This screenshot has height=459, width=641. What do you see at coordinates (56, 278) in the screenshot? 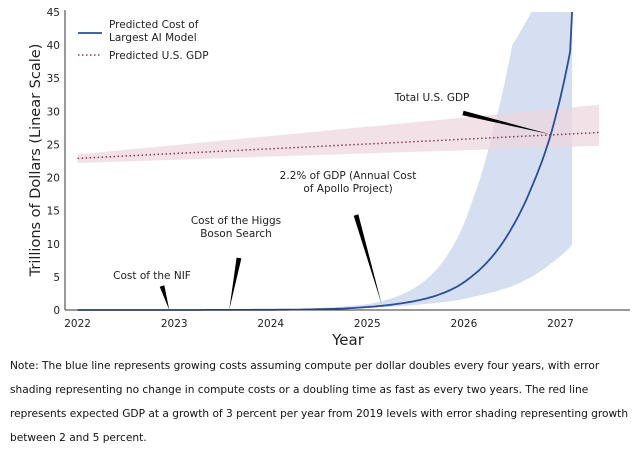
I see `y-tick-label: 5` at bounding box center [56, 278].